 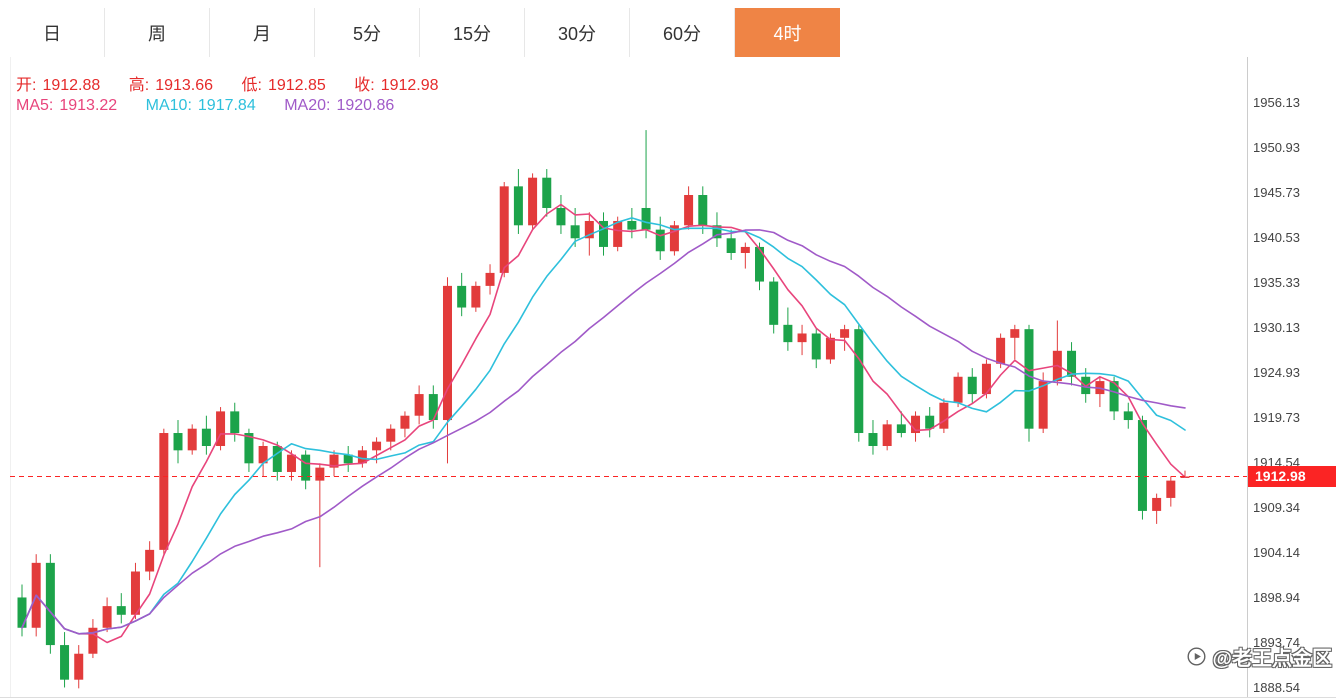 I want to click on ma5-label: MA5:, so click(x=35, y=105).